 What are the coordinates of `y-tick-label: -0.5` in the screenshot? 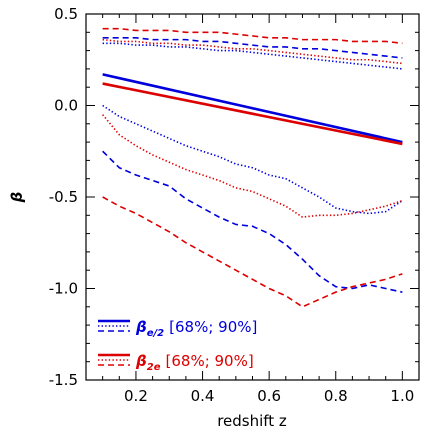 It's located at (63, 197).